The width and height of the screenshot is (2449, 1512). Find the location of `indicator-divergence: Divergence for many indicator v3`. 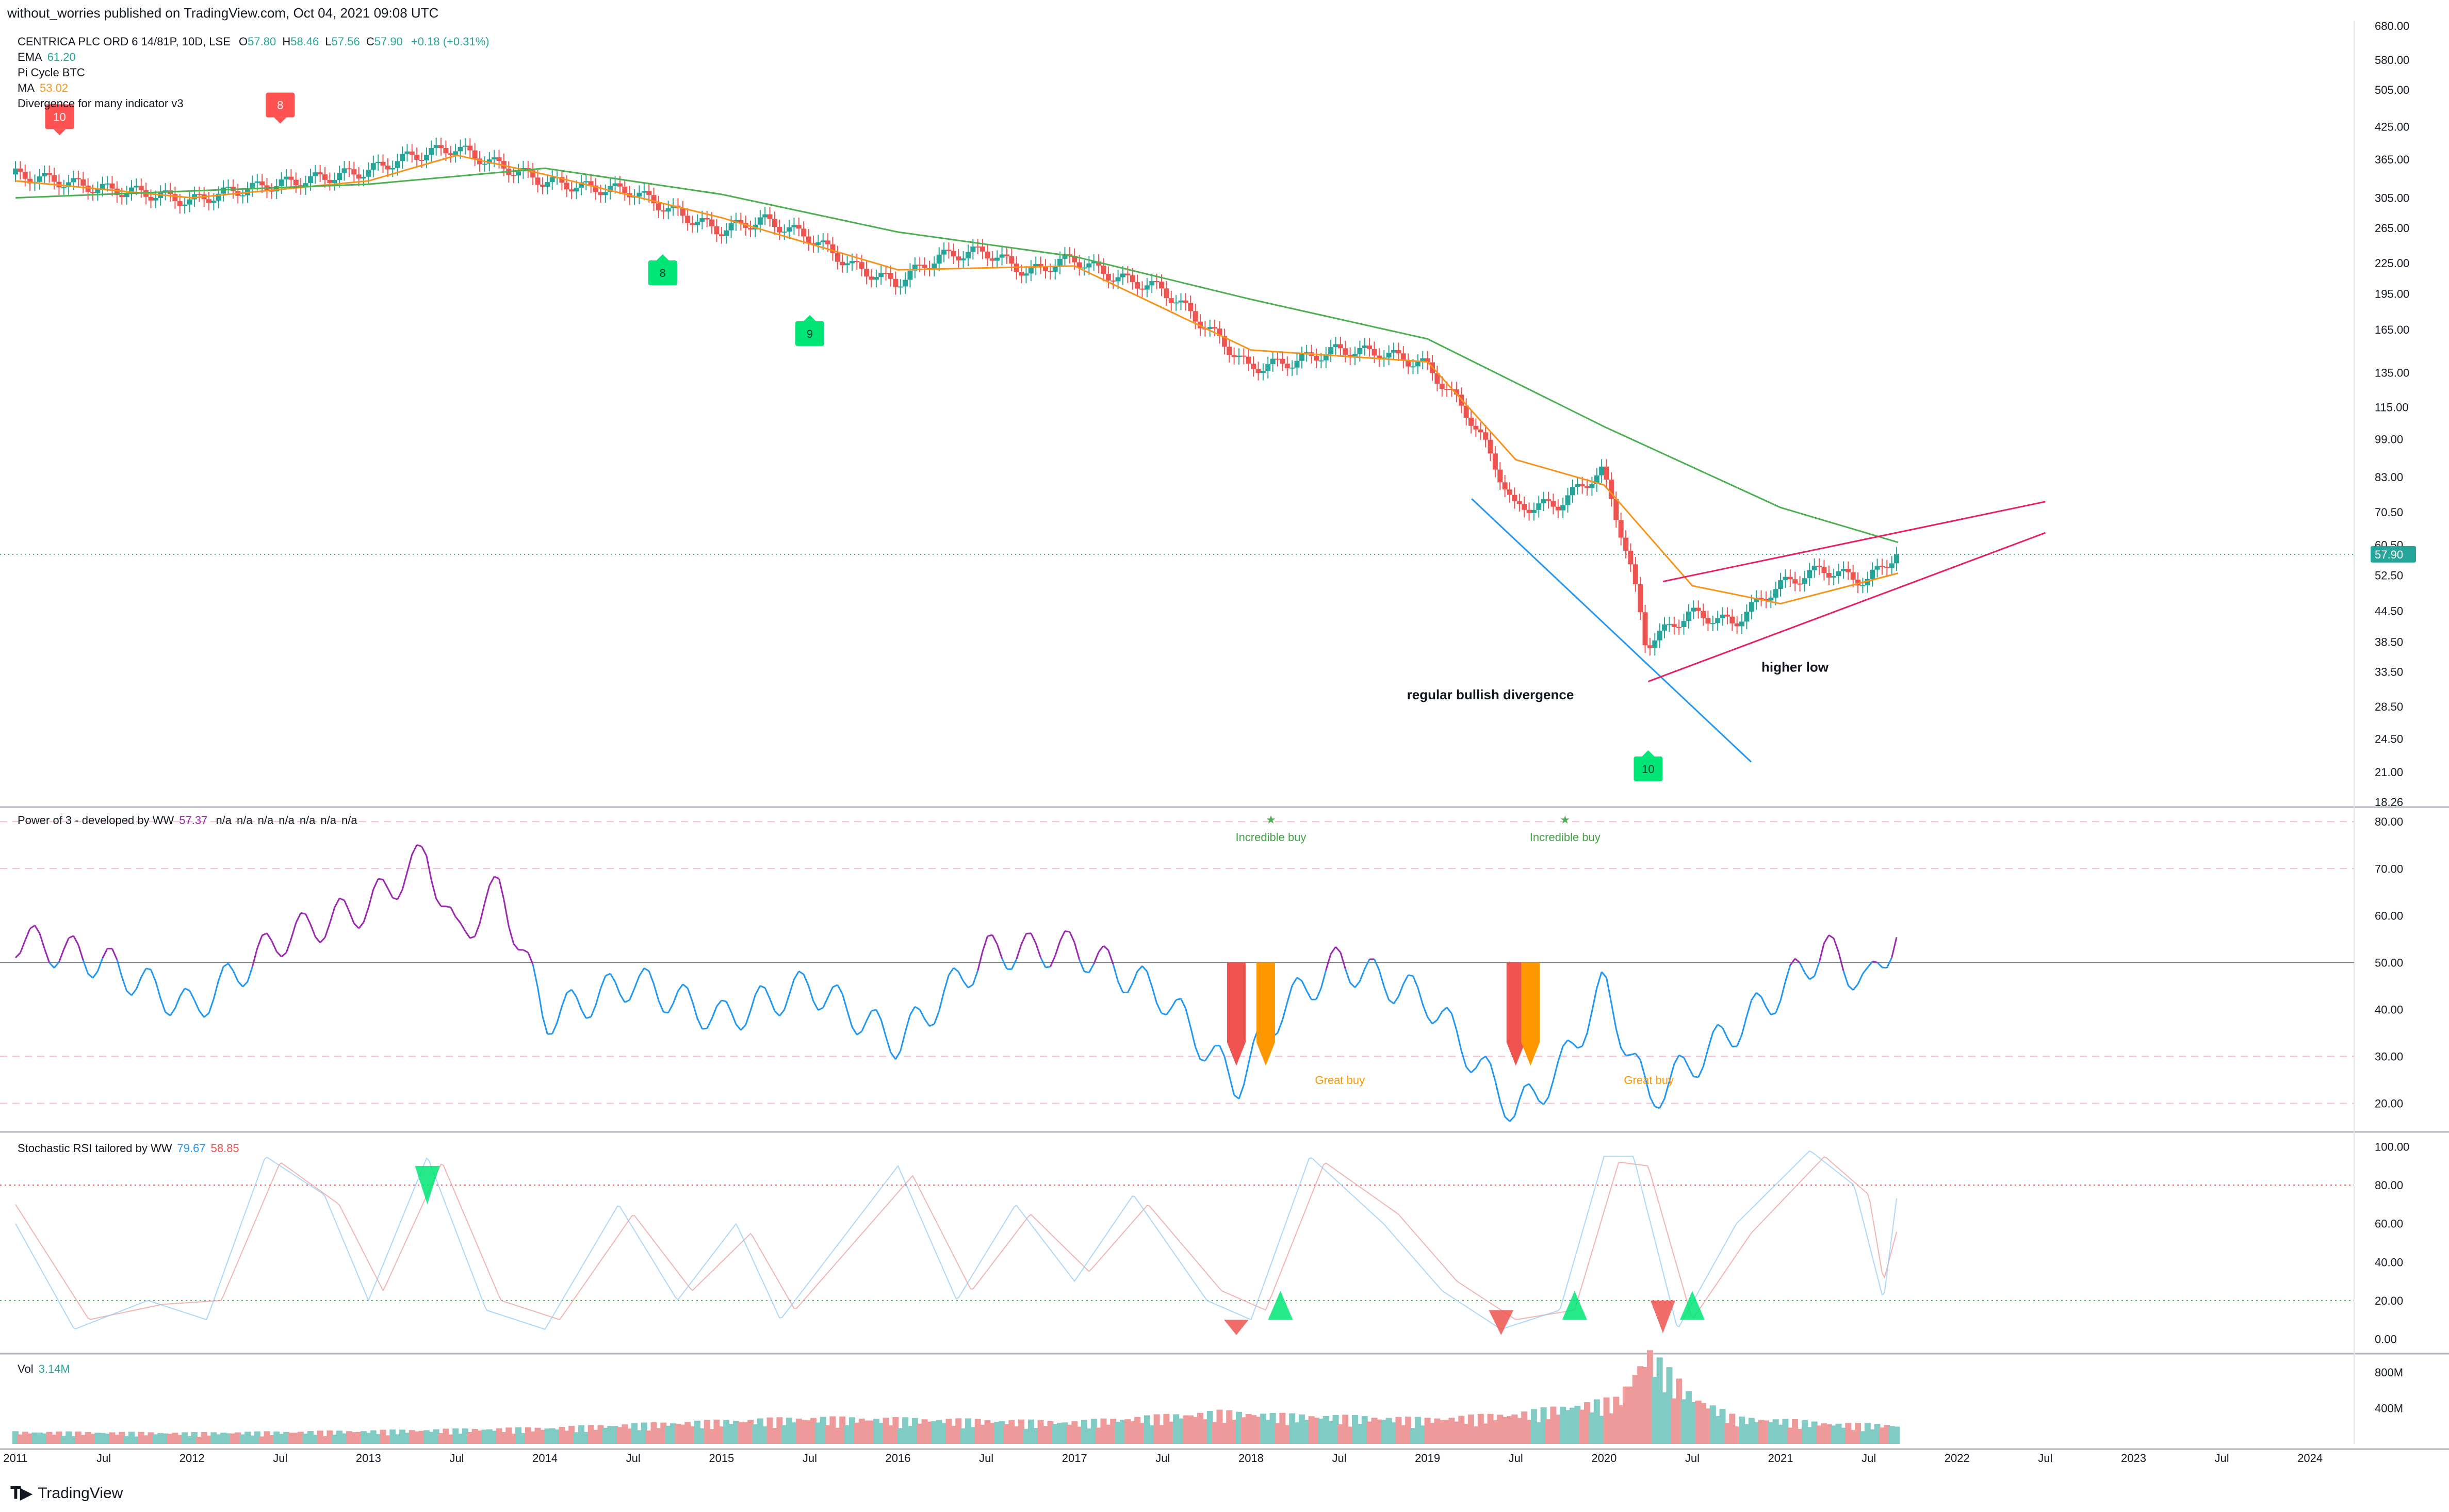

indicator-divergence: Divergence for many indicator v3 is located at coordinates (101, 103).